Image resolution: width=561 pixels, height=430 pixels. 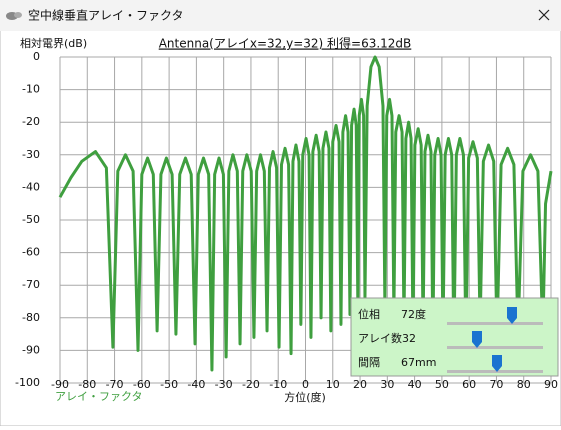 What do you see at coordinates (551, 384) in the screenshot?
I see `x-tick-label: 90` at bounding box center [551, 384].